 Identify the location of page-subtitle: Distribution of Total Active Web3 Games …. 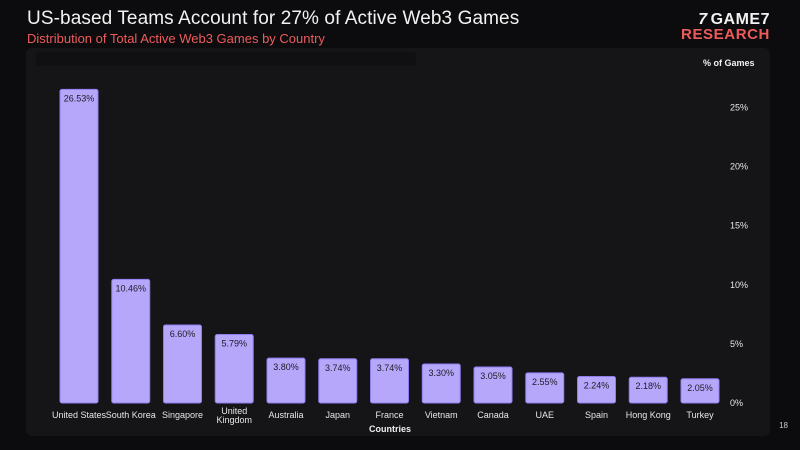
(176, 38).